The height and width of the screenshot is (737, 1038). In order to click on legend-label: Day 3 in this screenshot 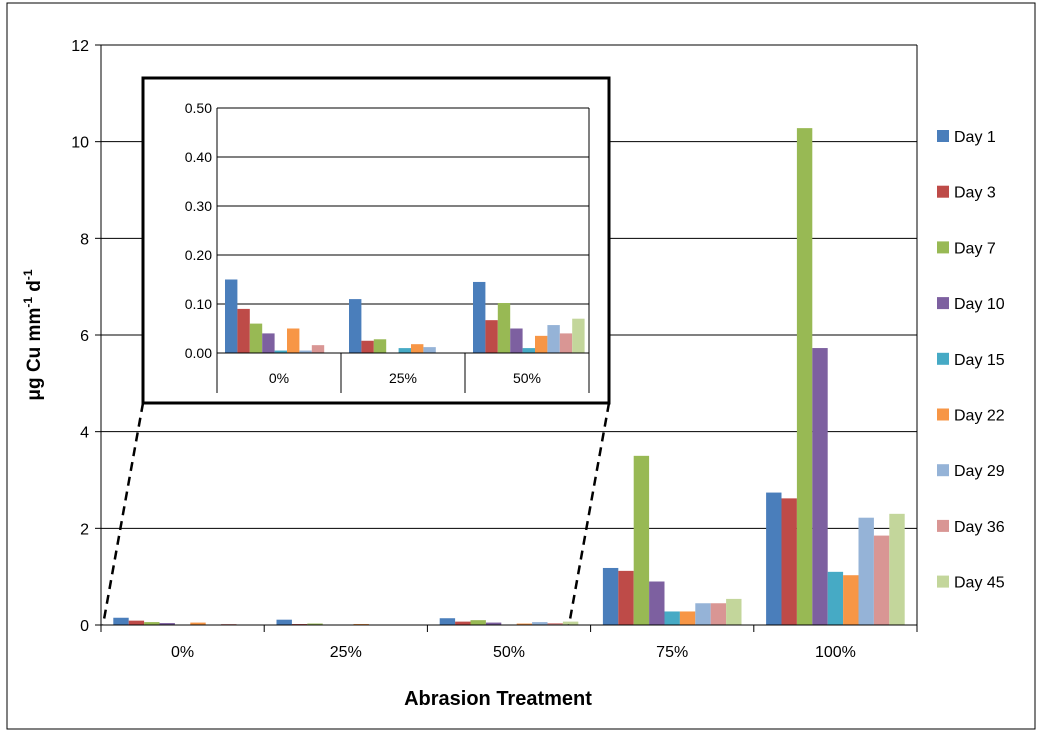, I will do `click(975, 193)`.